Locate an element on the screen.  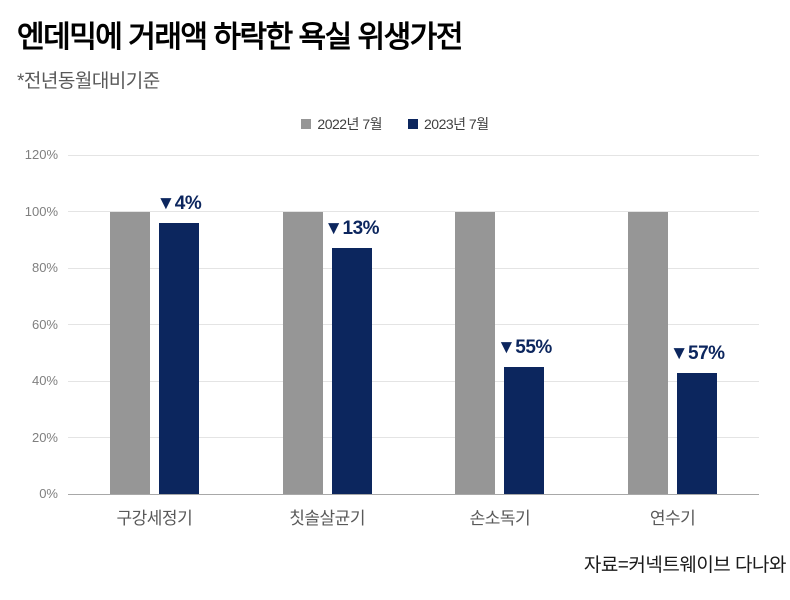
page-title: 엔데믹에 거래액 하락한 욕실 위생가전 is located at coordinates (240, 37).